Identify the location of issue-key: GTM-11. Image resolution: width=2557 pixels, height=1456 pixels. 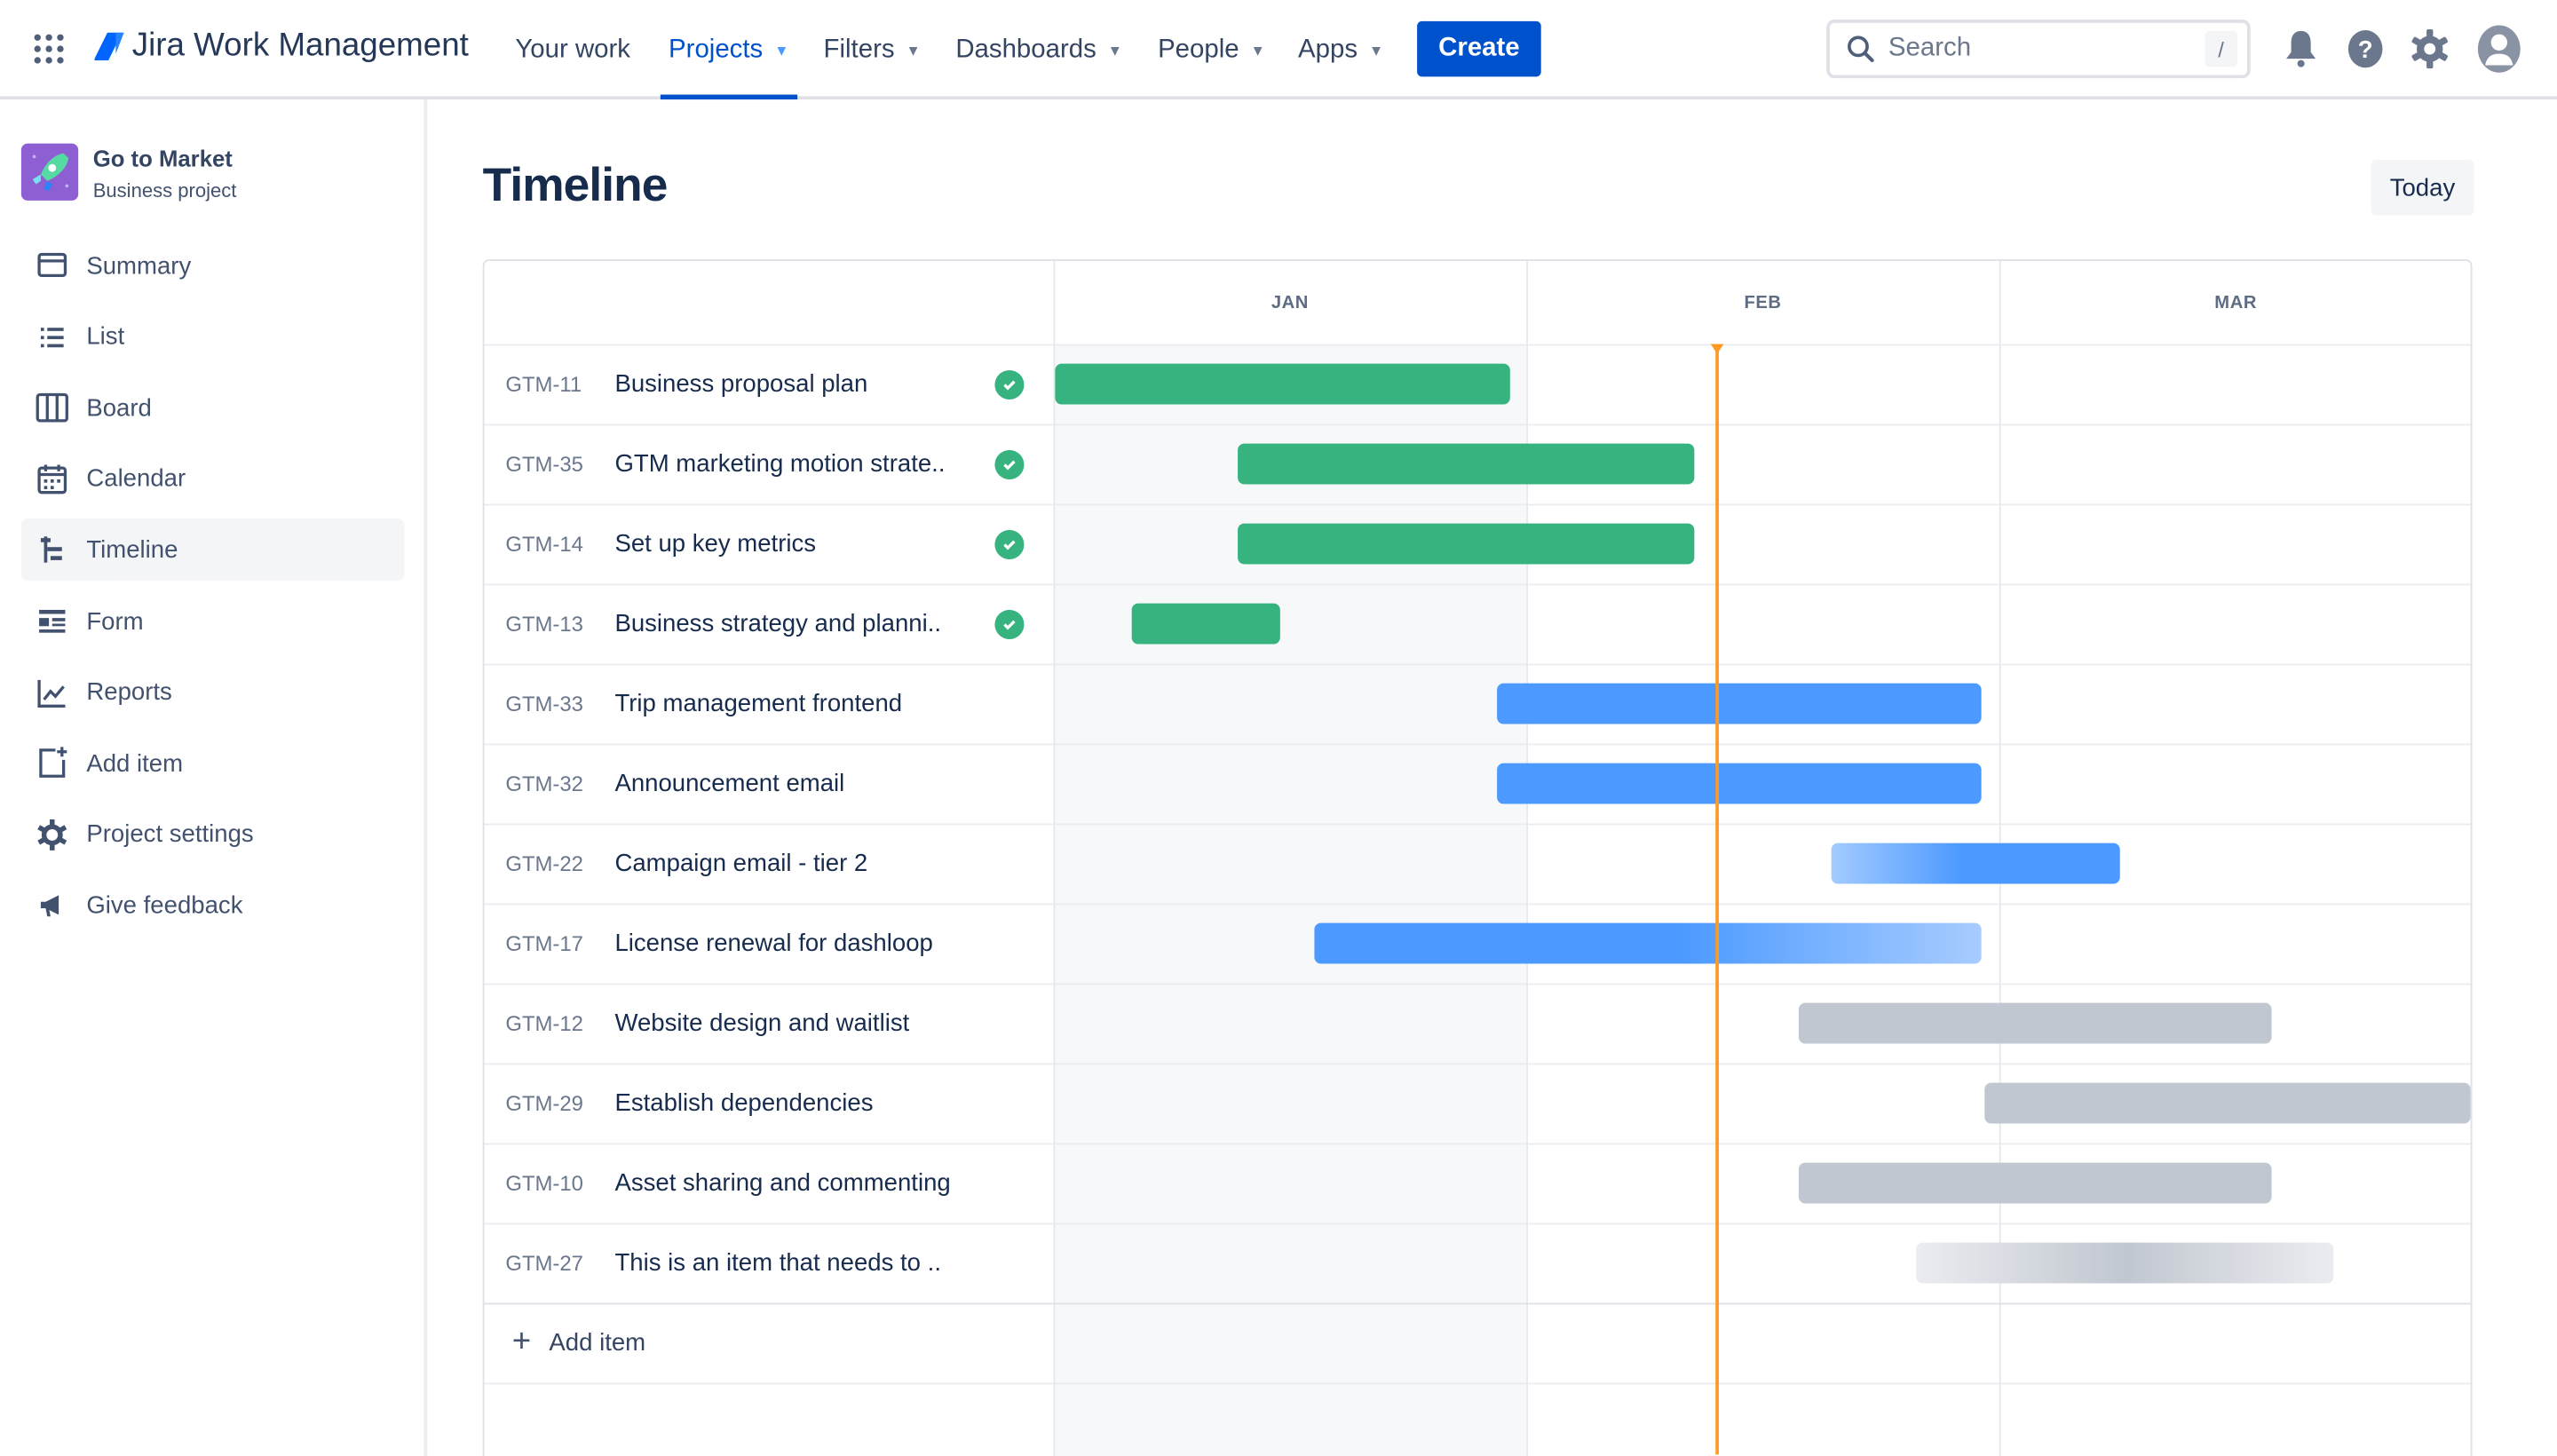
(543, 384).